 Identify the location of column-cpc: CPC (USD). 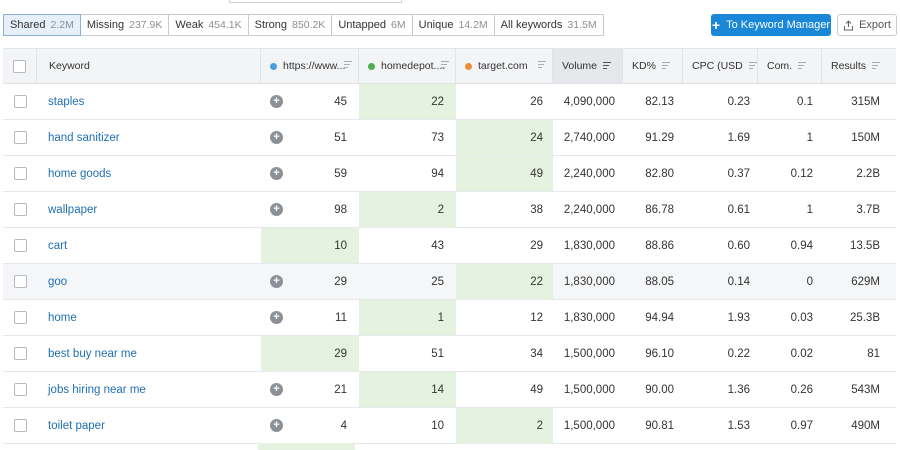
(720, 66).